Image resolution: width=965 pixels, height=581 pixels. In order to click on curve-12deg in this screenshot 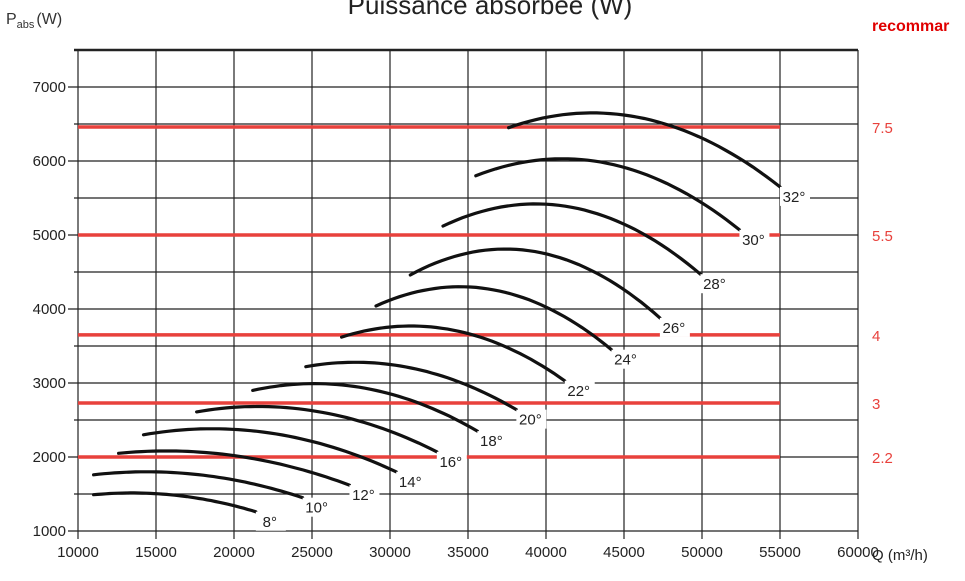, I will do `click(234, 468)`.